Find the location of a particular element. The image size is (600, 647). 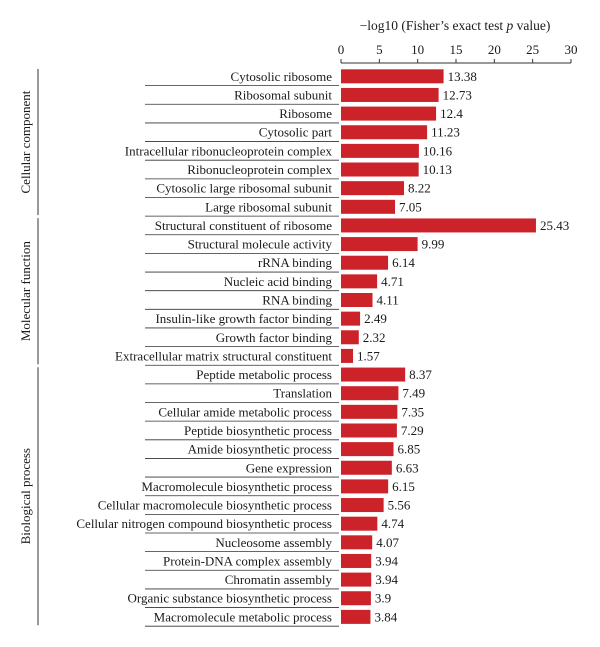

x-axis: 0 5 10 15 20 25 30 is located at coordinates (458, 53).